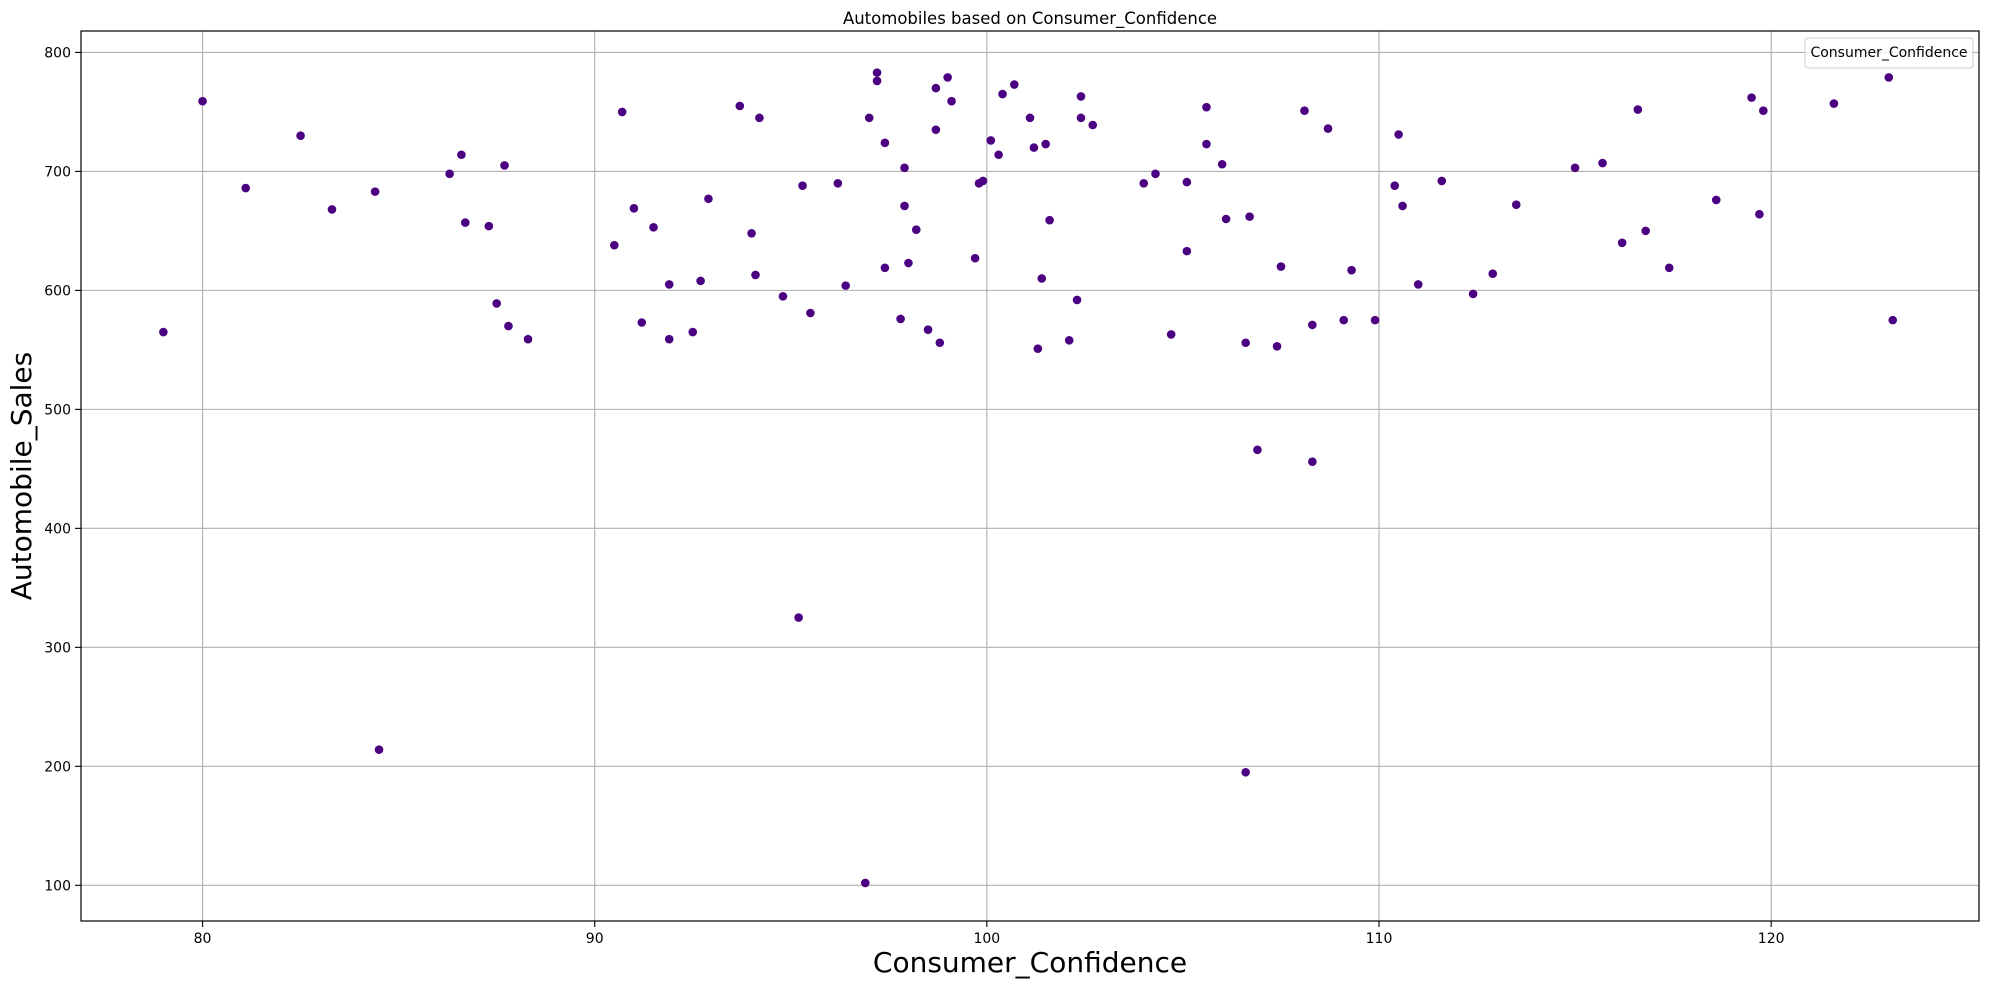 This screenshot has width=1990, height=989. I want to click on y-tick-label: 200, so click(57, 767).